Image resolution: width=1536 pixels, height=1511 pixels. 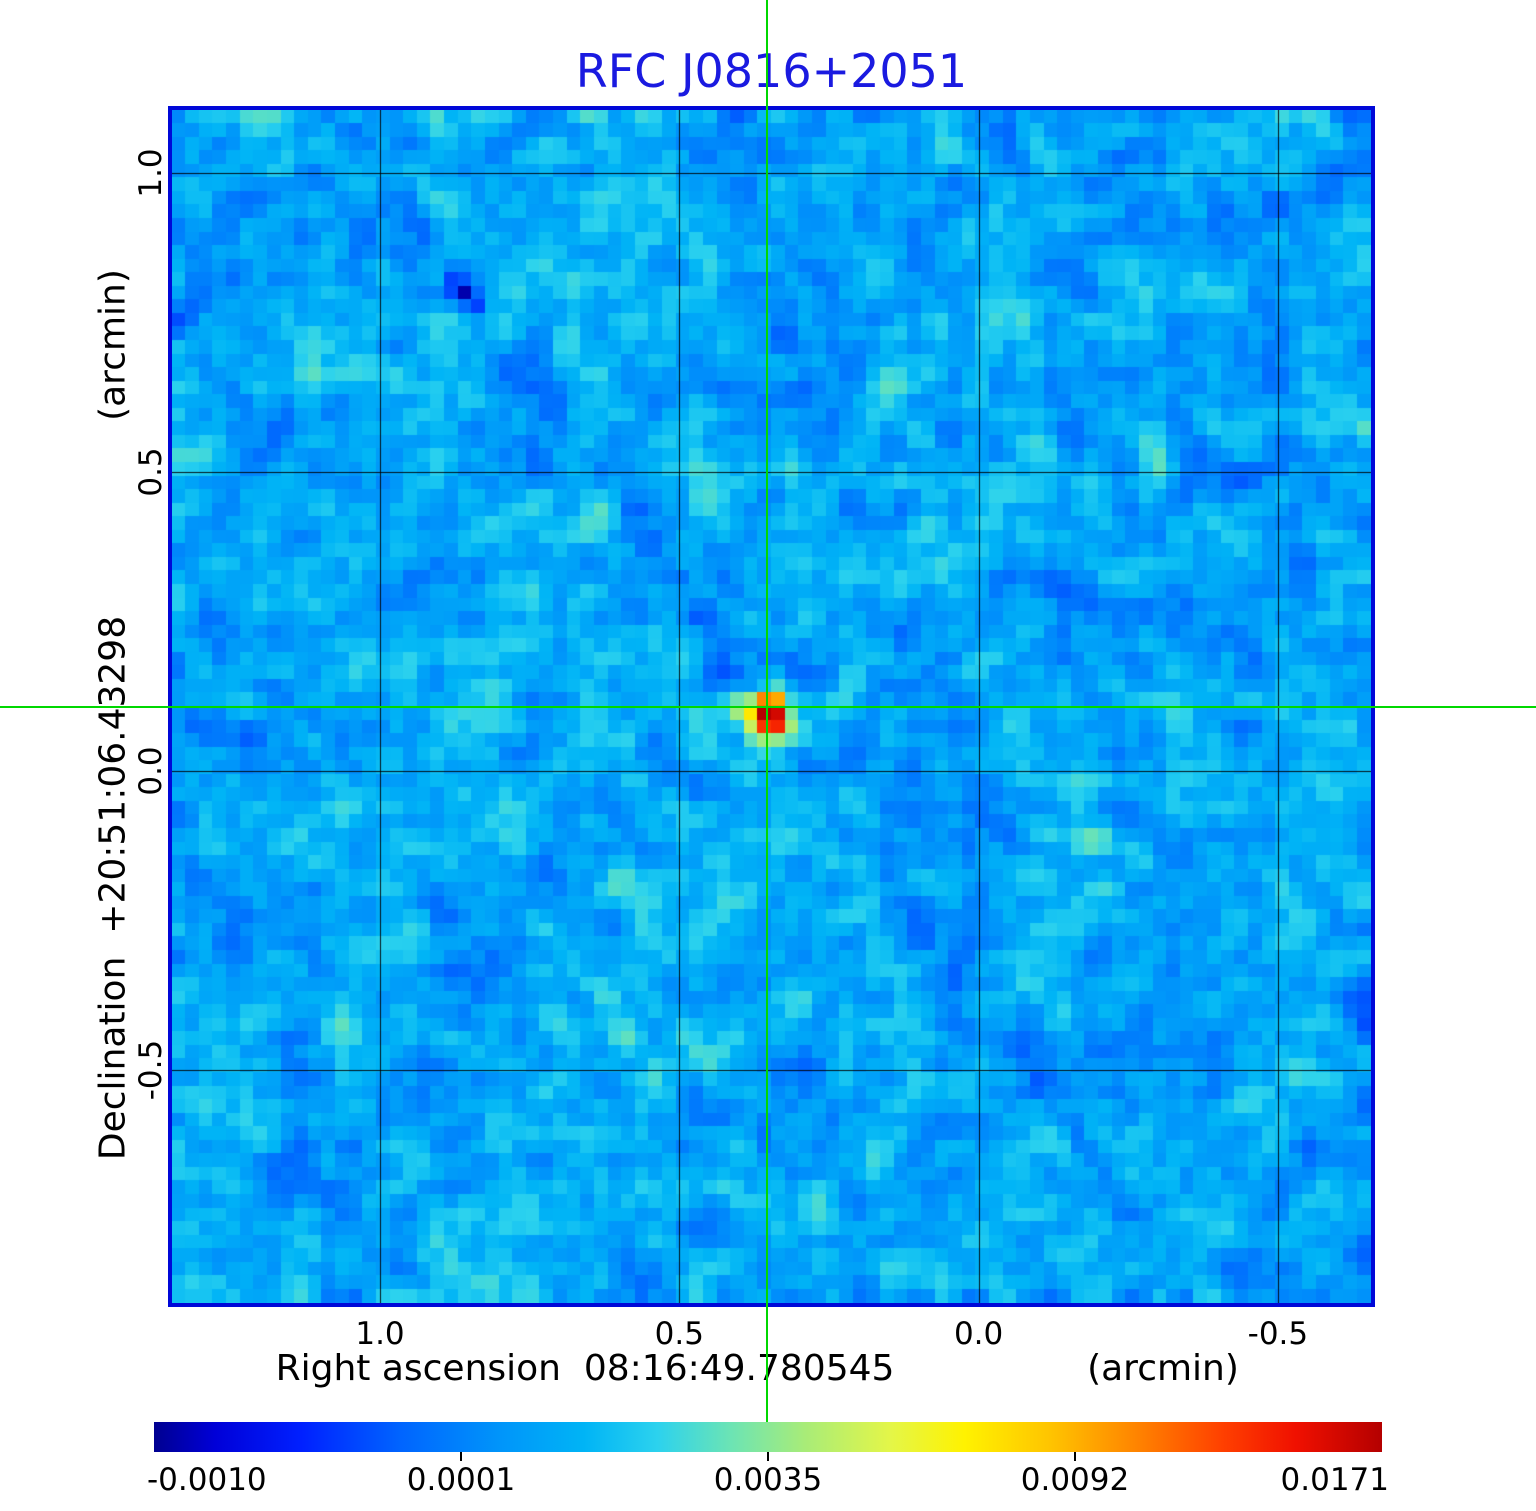 I want to click on x-tick-label: -0.5, so click(x=1278, y=1334).